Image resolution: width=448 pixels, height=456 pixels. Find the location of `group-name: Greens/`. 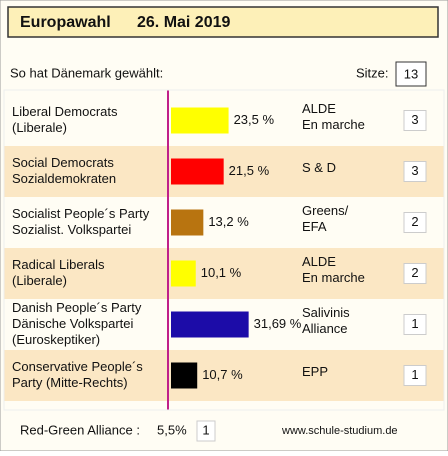

group-name: Greens/ is located at coordinates (325, 210).